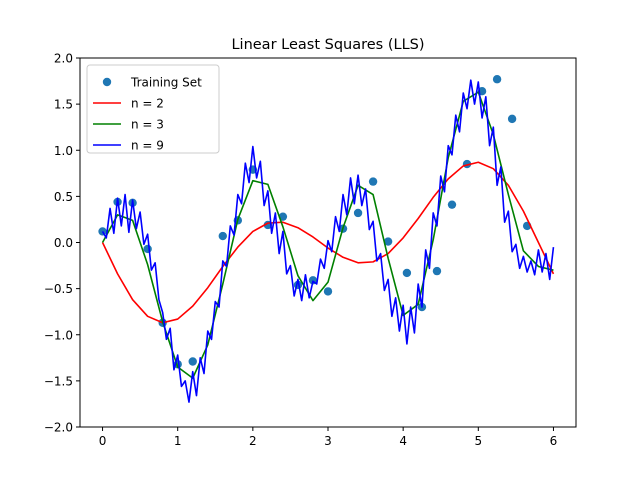 The width and height of the screenshot is (640, 480). What do you see at coordinates (147, 104) in the screenshot?
I see `legend-label: n = 2` at bounding box center [147, 104].